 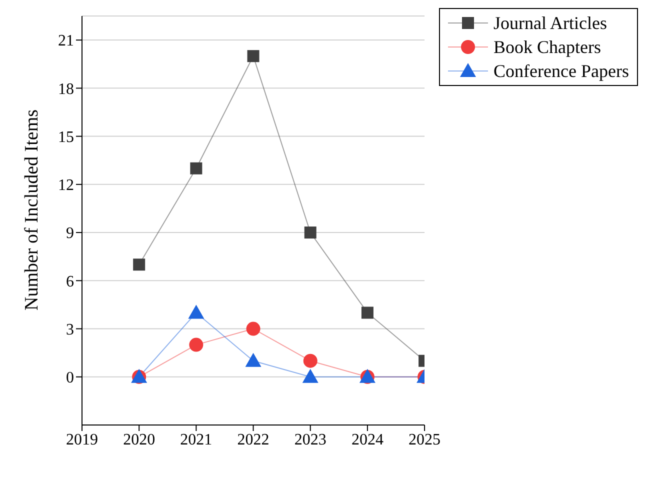 I want to click on y-tick-label: 6, so click(x=70, y=281).